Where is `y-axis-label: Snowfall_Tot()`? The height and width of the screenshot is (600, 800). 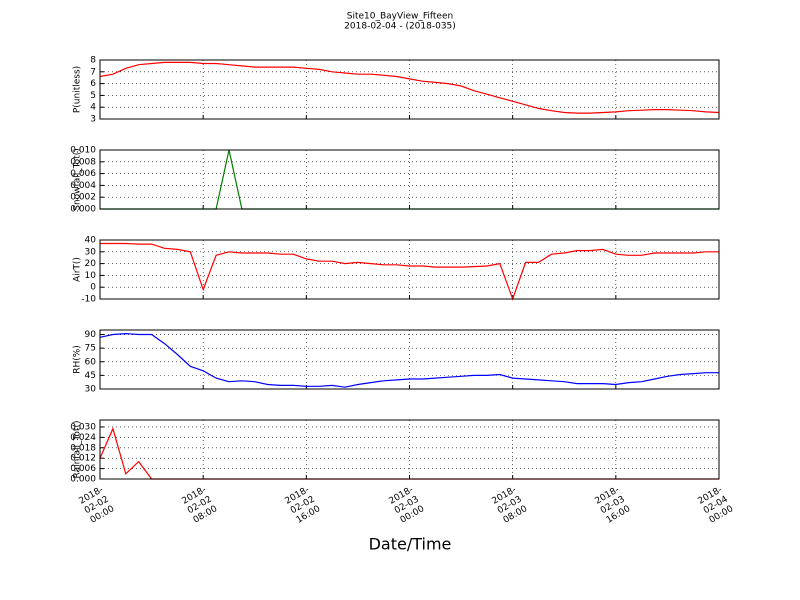
y-axis-label: Snowfall_Tot() is located at coordinates (78, 179).